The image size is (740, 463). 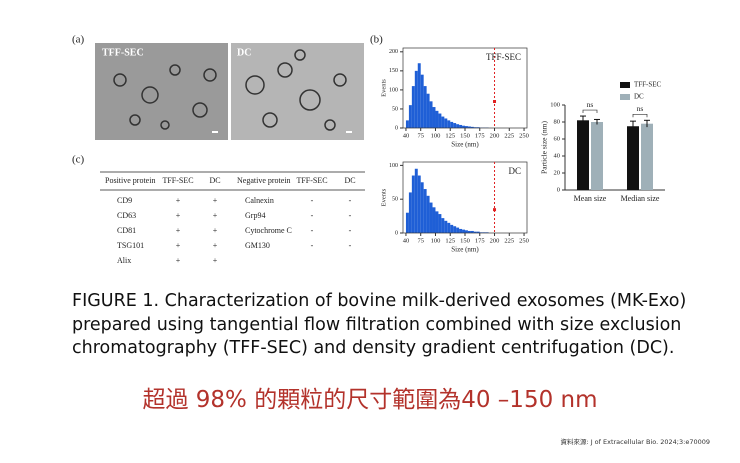 What do you see at coordinates (78, 160) in the screenshot?
I see `panel-label: (c)` at bounding box center [78, 160].